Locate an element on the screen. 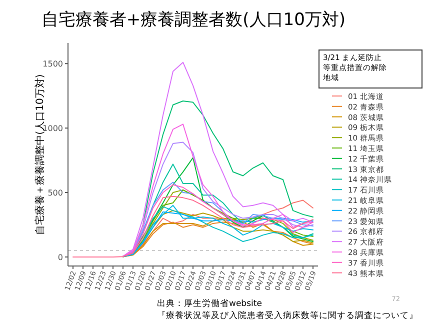 The height and width of the screenshot is (320, 427). y-tick-label: 1500 is located at coordinates (52, 64).